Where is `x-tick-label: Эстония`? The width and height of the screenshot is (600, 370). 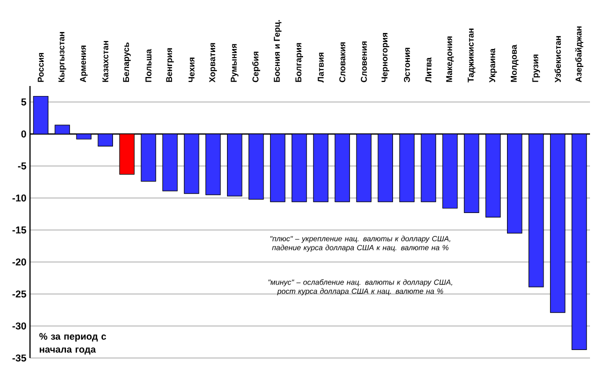 x-tick-label: Эстония is located at coordinates (407, 65).